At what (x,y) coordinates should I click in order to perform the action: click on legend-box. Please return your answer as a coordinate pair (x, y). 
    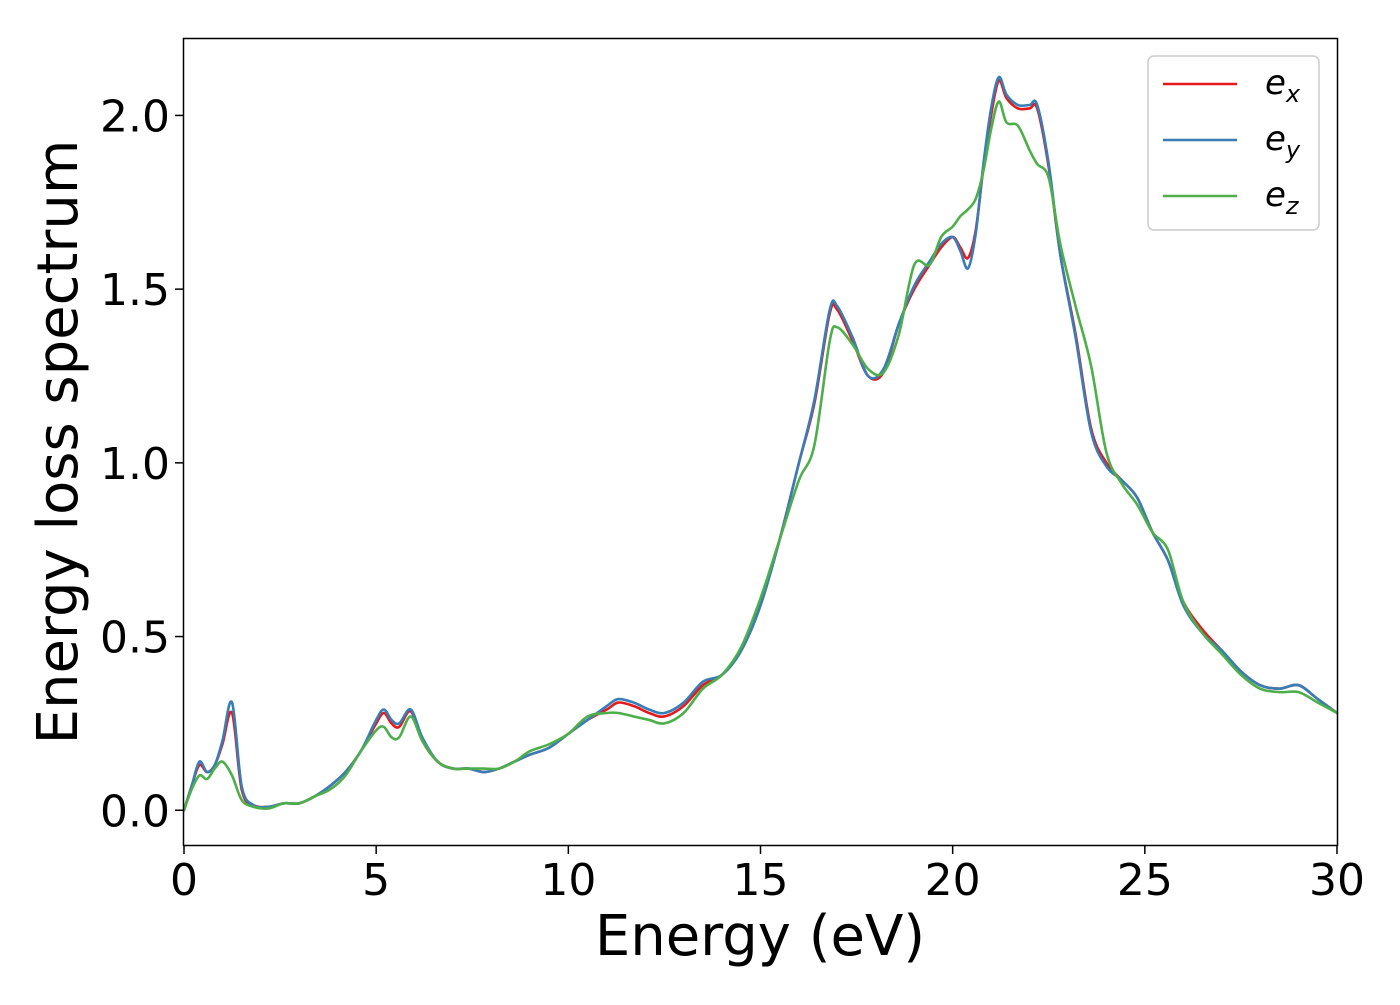
    Looking at the image, I should click on (1233, 143).